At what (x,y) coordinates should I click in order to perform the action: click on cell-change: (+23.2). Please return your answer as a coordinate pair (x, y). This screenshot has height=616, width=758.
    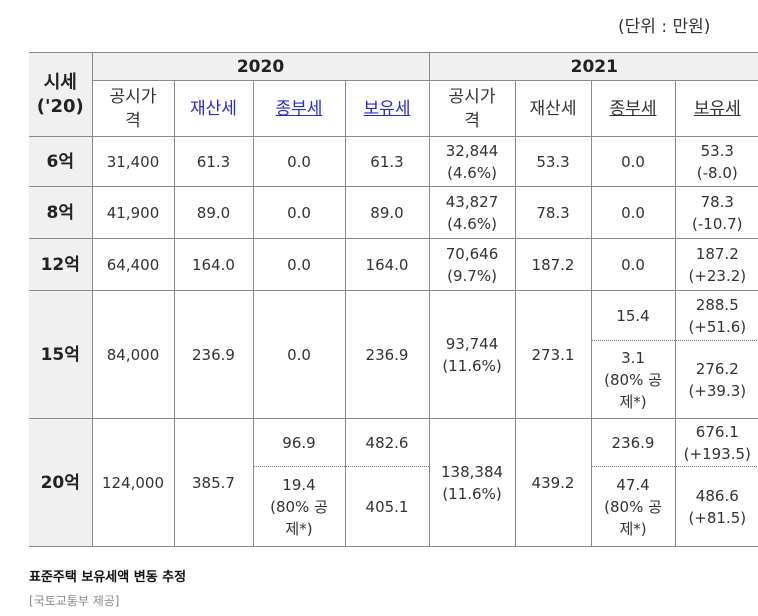
    Looking at the image, I should click on (717, 275).